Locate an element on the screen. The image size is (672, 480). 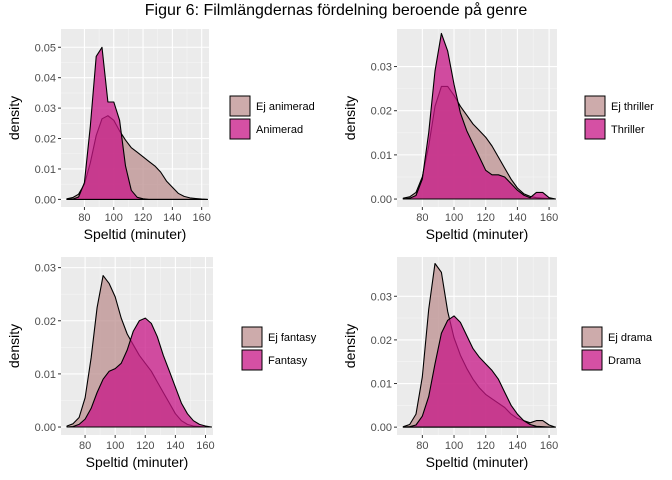
legend-label-2: Animerad is located at coordinates (279, 130).